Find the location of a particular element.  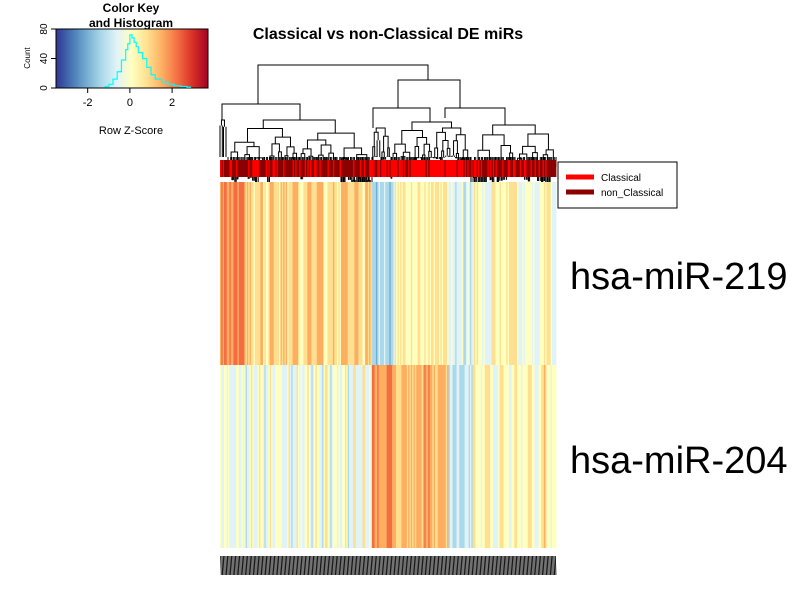

column-side-colors is located at coordinates (388, 168).